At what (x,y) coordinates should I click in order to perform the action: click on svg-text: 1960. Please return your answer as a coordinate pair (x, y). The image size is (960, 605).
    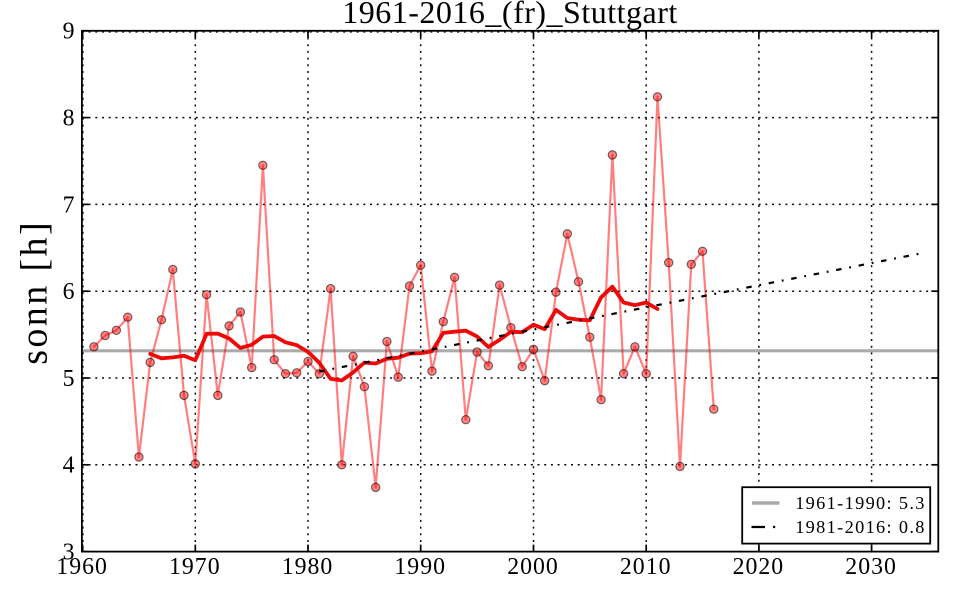
    Looking at the image, I should click on (82, 567).